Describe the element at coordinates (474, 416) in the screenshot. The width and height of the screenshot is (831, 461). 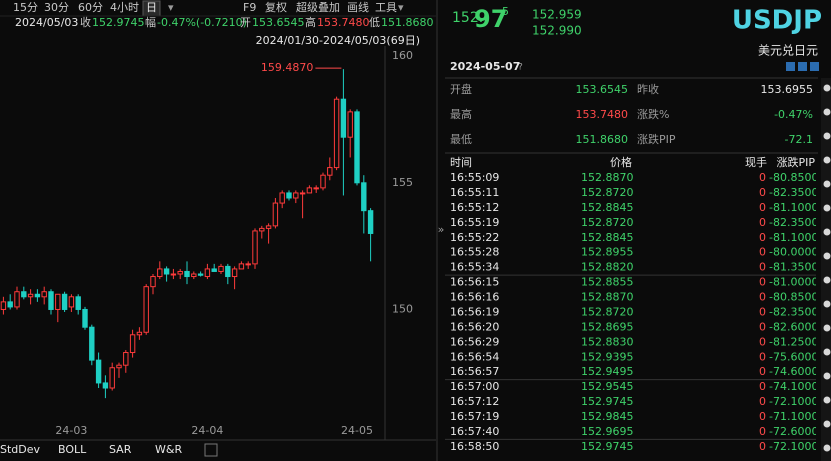
I see `trade-time: 16:57:19` at that location.